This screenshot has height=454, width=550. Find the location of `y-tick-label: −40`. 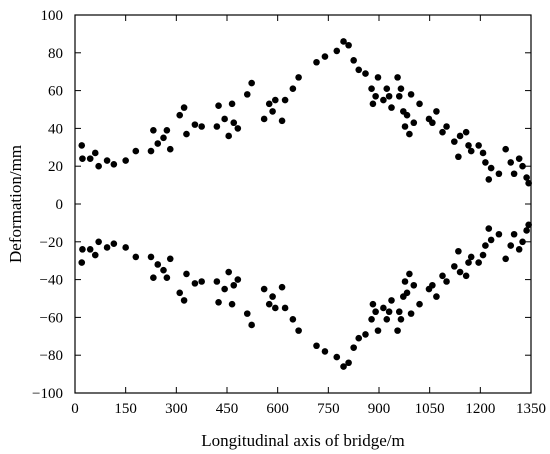

y-tick-label: −40 is located at coordinates (51, 281).